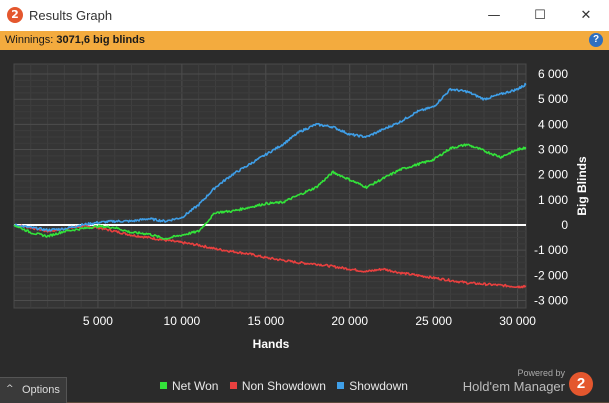 This screenshot has width=609, height=403. Describe the element at coordinates (551, 250) in the screenshot. I see `y-tick-label: -1 000` at that location.